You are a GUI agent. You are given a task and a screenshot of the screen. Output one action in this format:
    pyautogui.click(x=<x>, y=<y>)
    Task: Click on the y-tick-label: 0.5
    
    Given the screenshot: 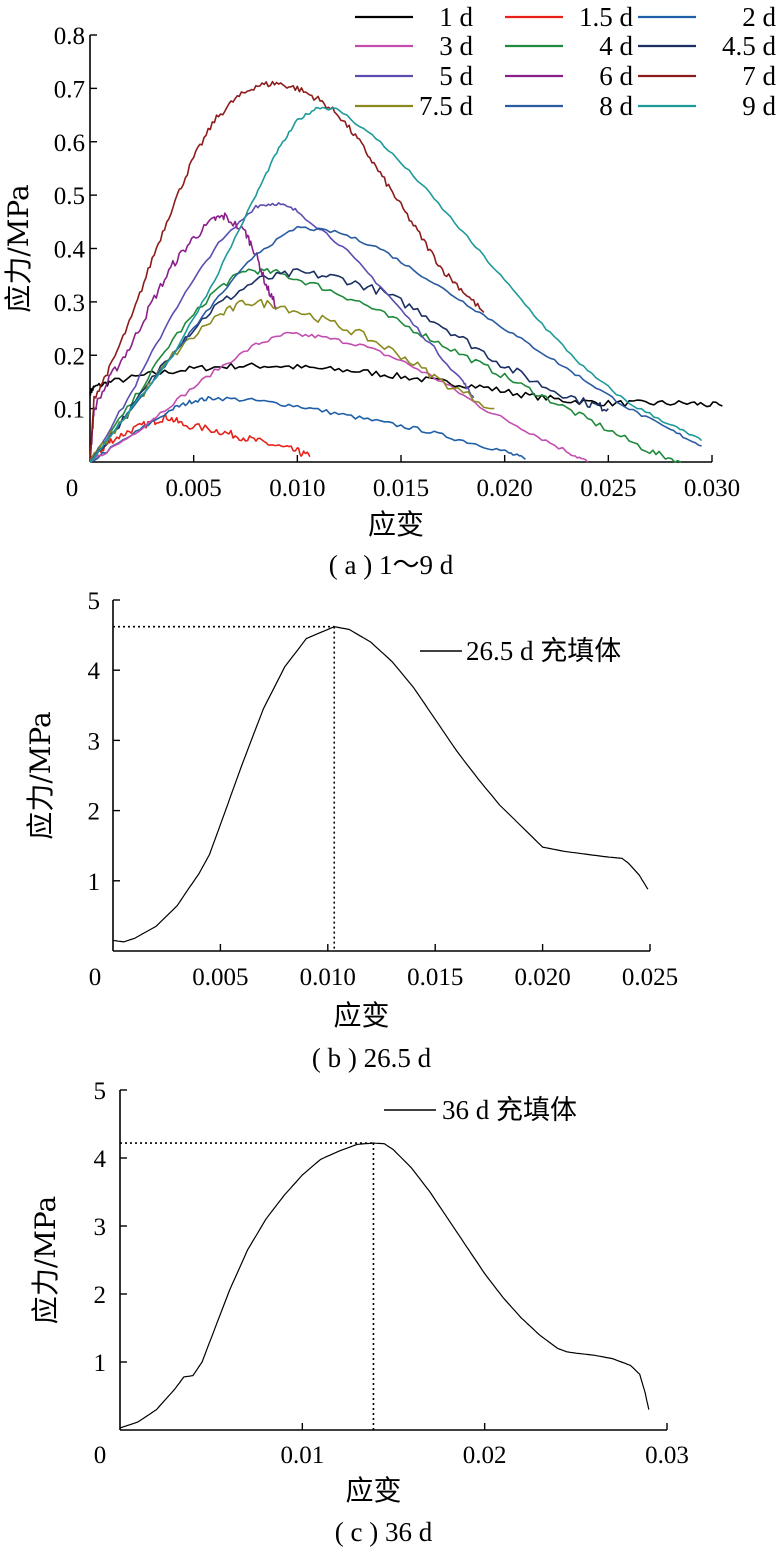 What is the action you would take?
    pyautogui.click(x=69, y=196)
    